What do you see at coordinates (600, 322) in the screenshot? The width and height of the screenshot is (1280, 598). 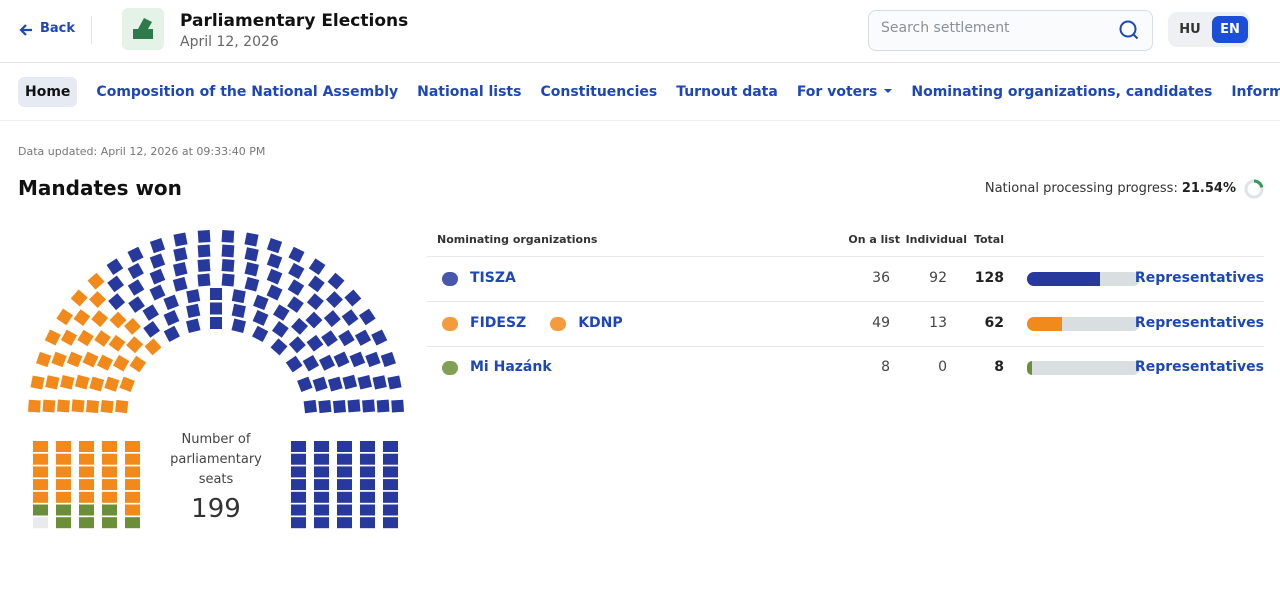 I see `party-name: KDNP` at bounding box center [600, 322].